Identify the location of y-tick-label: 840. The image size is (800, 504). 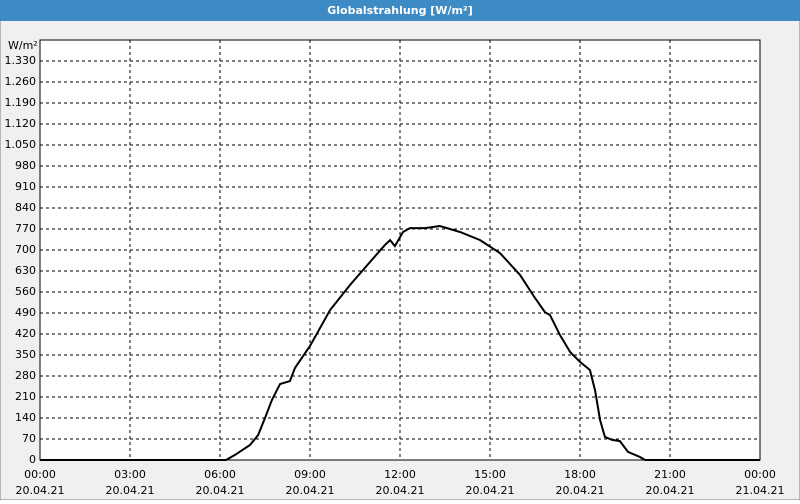
(25, 207).